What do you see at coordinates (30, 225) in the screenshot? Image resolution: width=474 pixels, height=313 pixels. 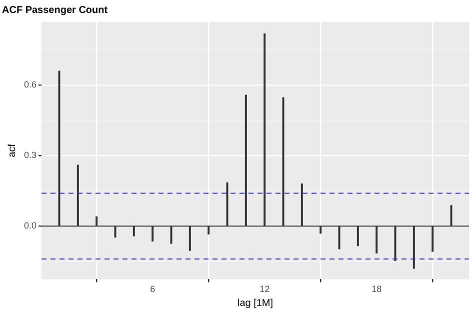 I see `y-tick-label: 0.0` at bounding box center [30, 225].